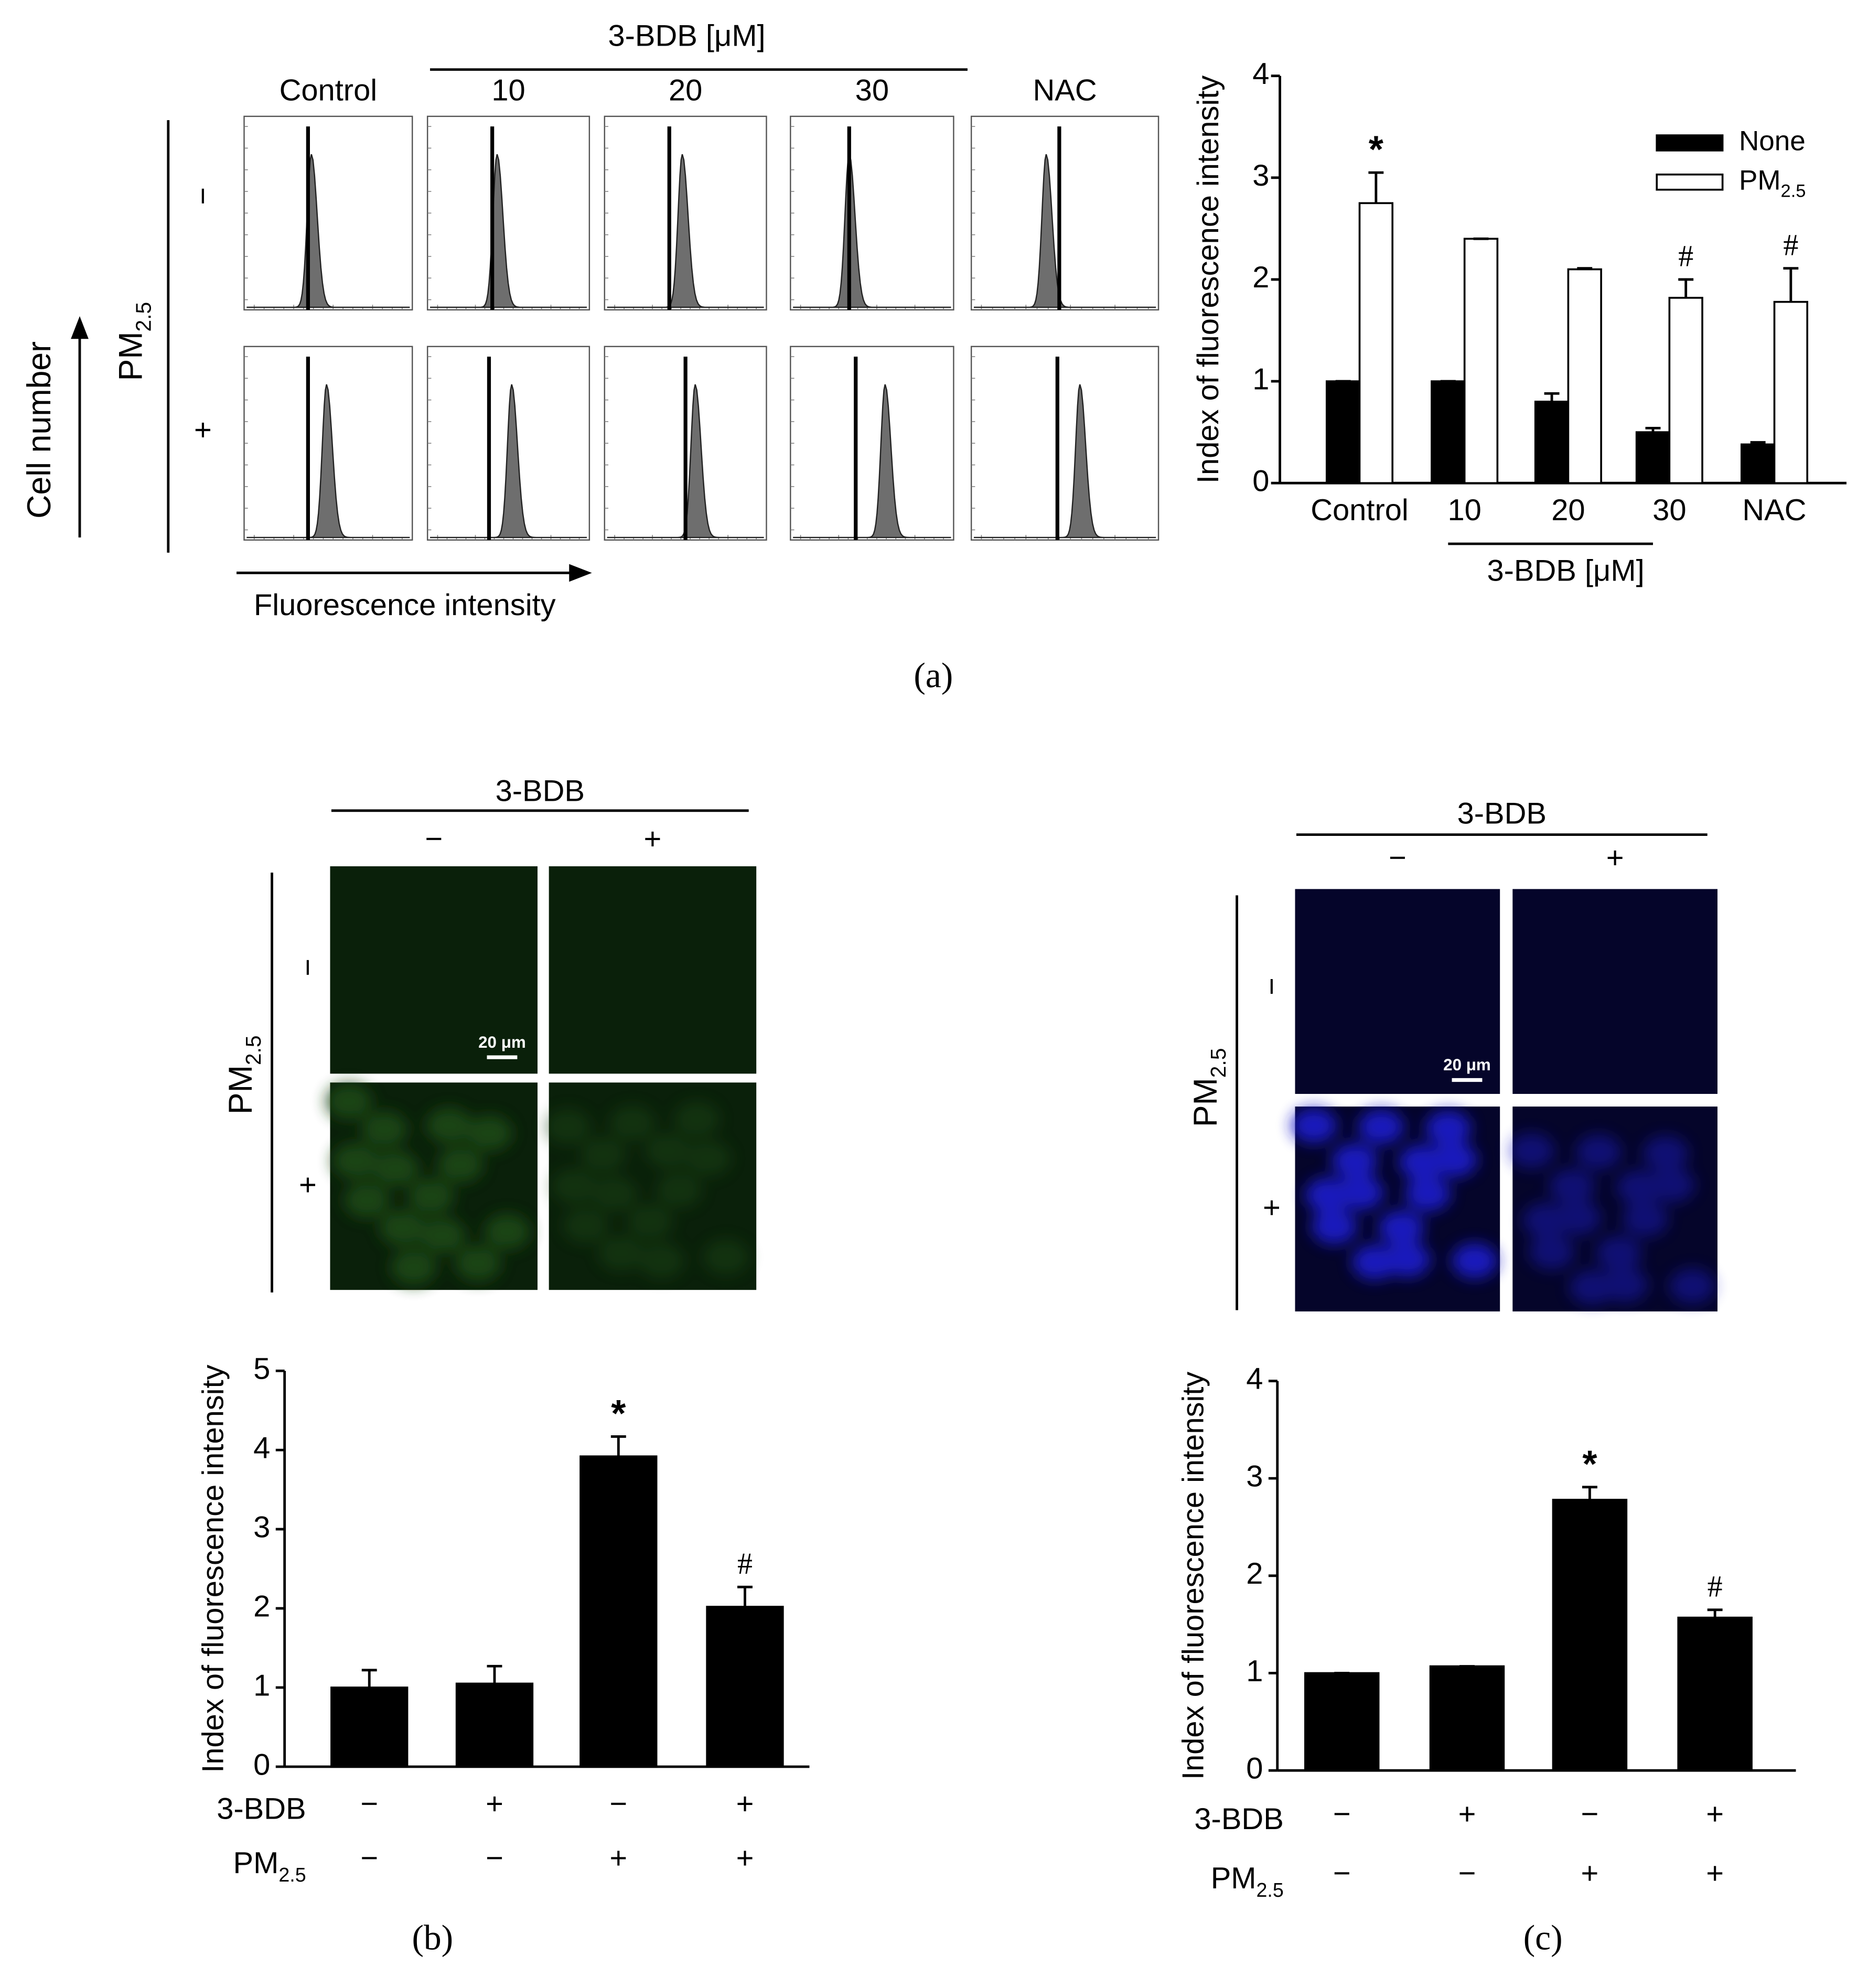  Describe the element at coordinates (686, 36) in the screenshot. I see `group-label: 3-BDB [μM]` at that location.